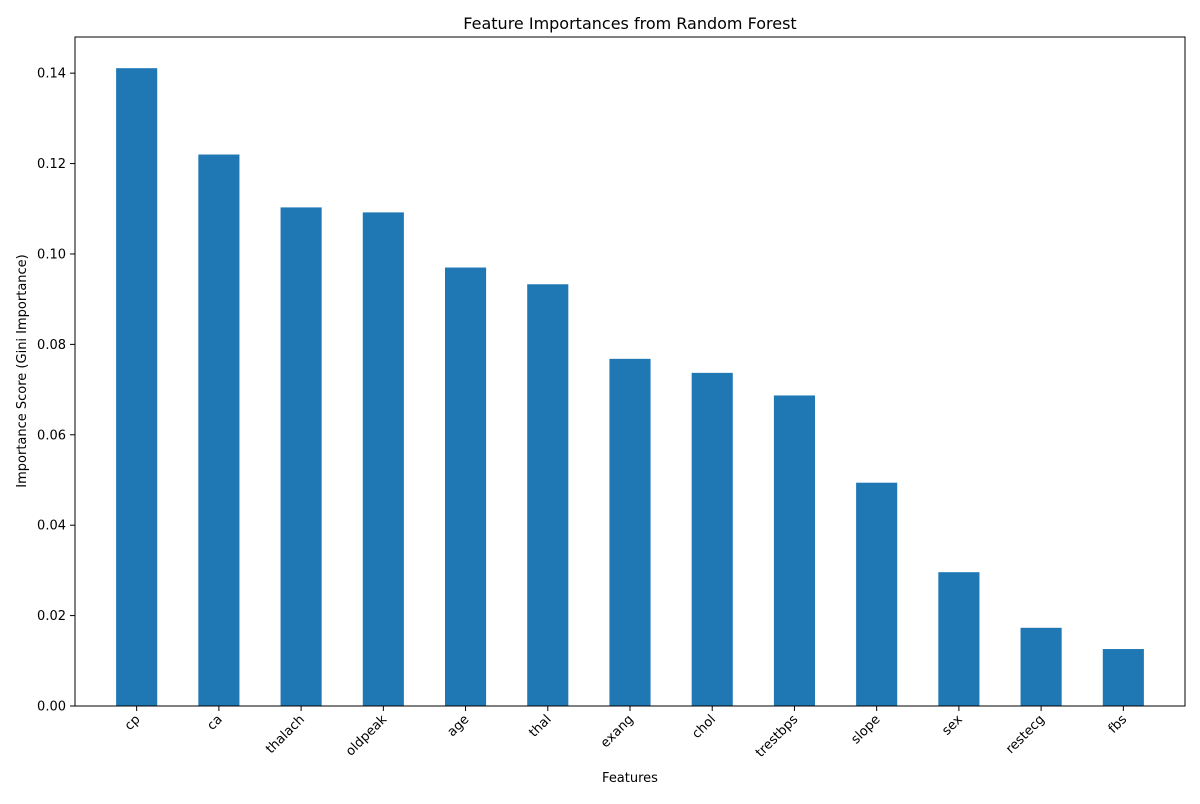 The image size is (1200, 804). Describe the element at coordinates (794, 550) in the screenshot. I see `bar-trestbps` at that location.